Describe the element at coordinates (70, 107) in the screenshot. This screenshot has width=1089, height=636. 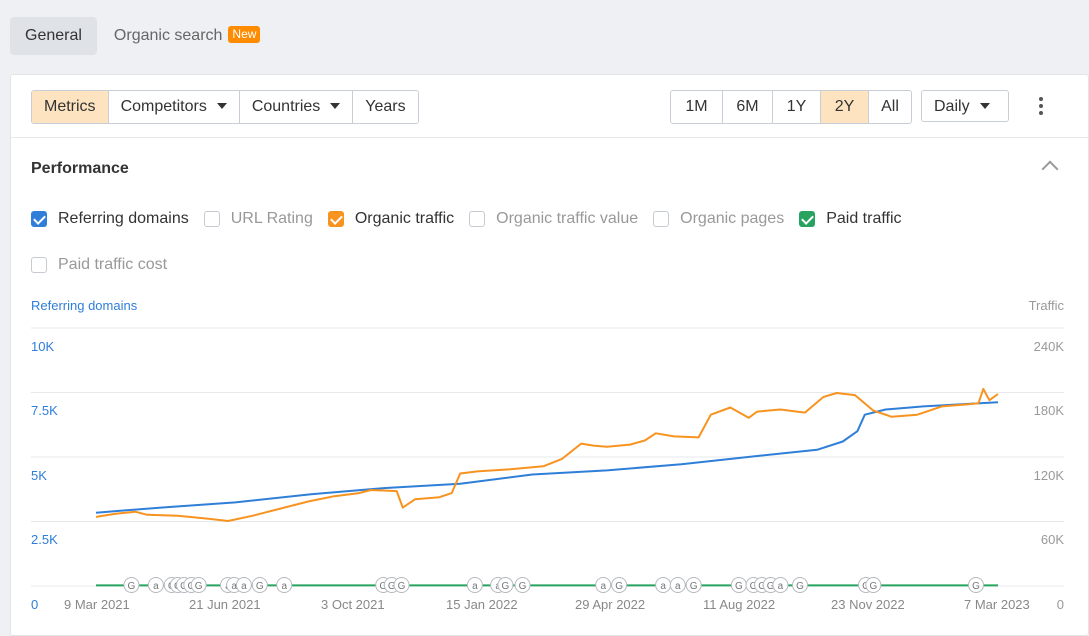
I see `metrics-button: Metrics` at that location.